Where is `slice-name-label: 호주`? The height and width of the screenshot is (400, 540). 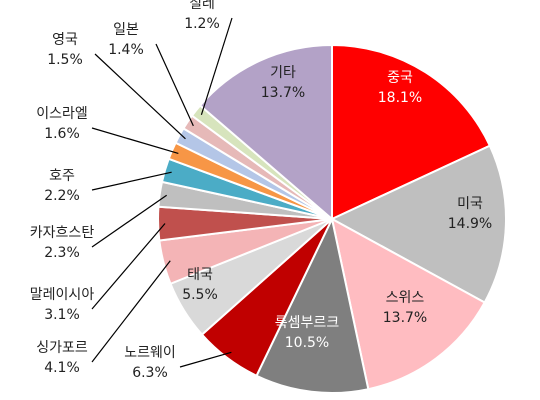
slice-name-label: 호주 is located at coordinates (62, 176).